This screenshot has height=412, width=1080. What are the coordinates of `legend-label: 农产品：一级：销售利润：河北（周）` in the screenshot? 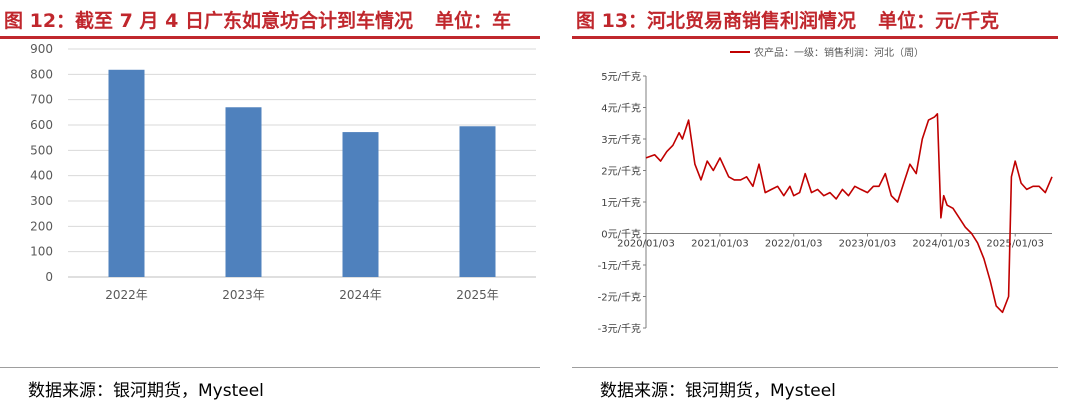 It's located at (839, 52).